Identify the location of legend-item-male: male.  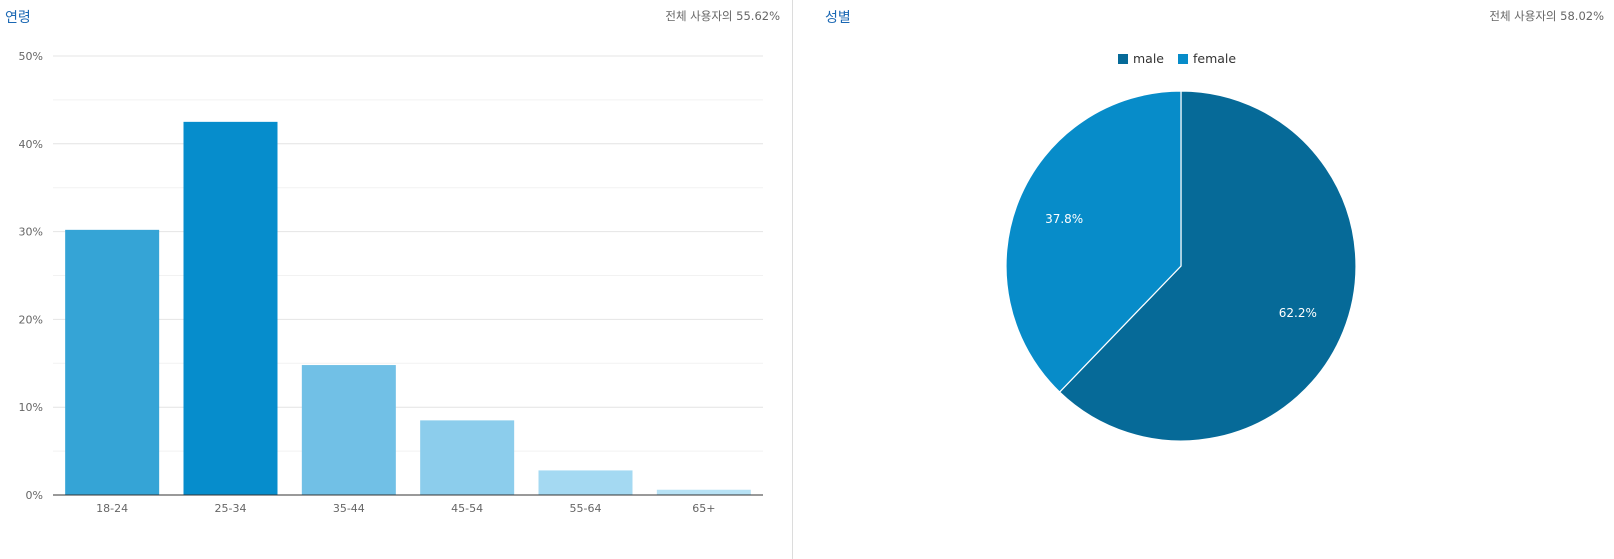
(1141, 58).